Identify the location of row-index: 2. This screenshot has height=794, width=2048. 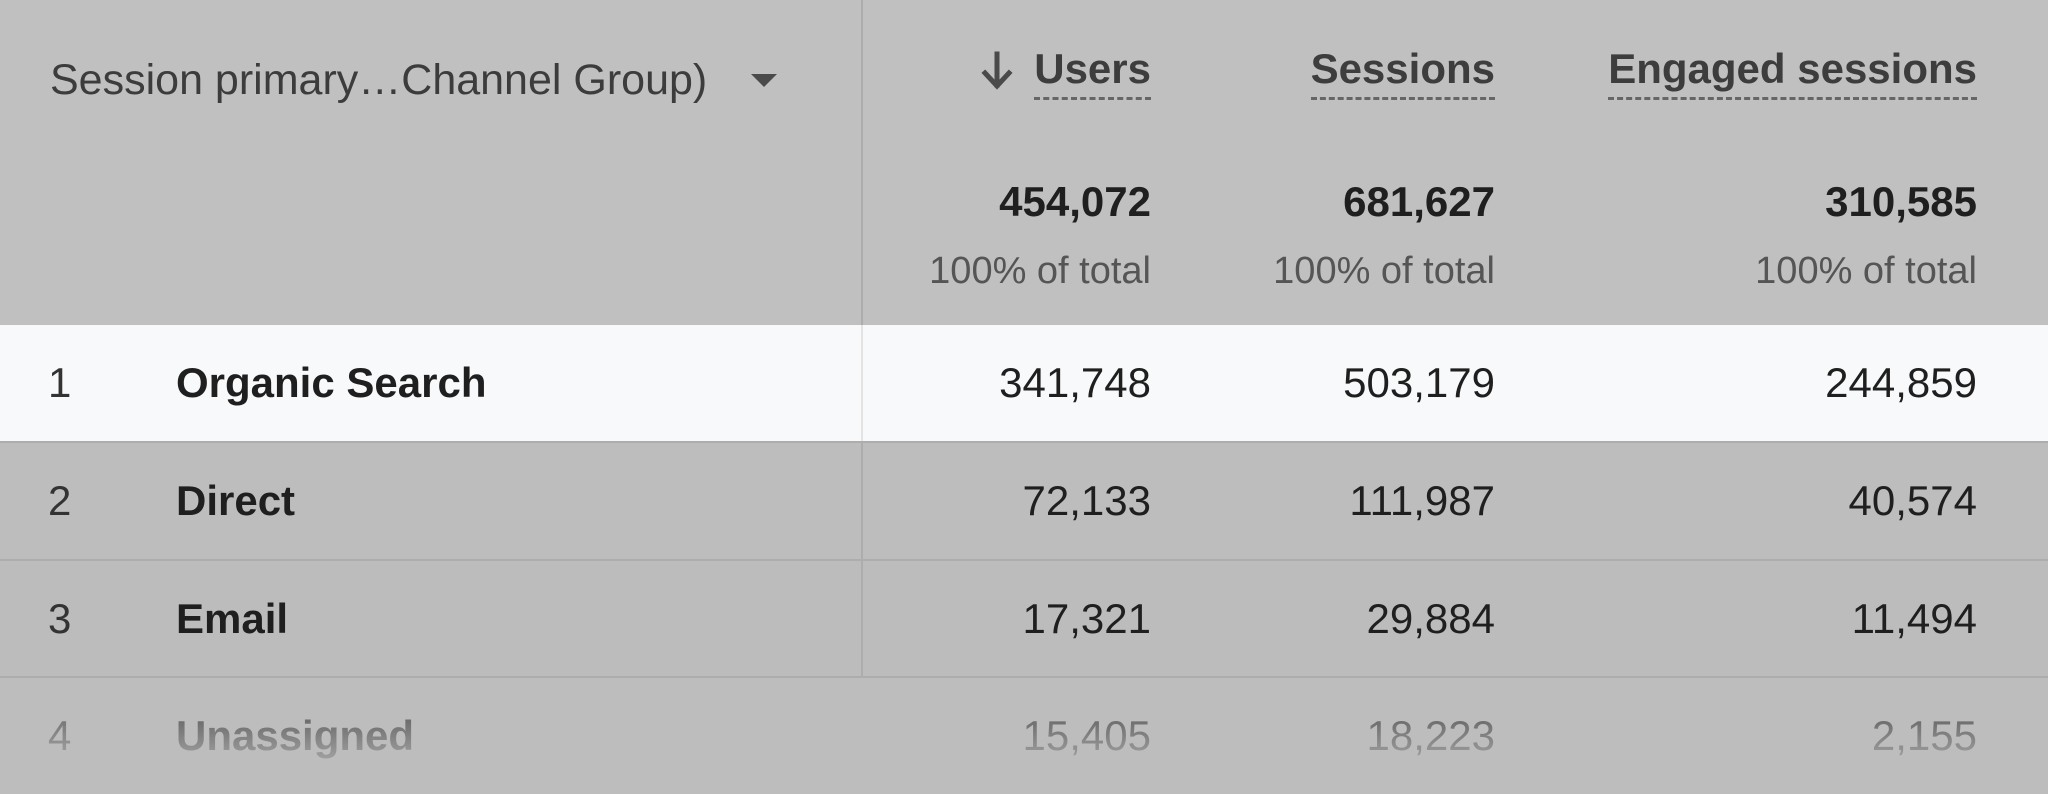
(60, 500).